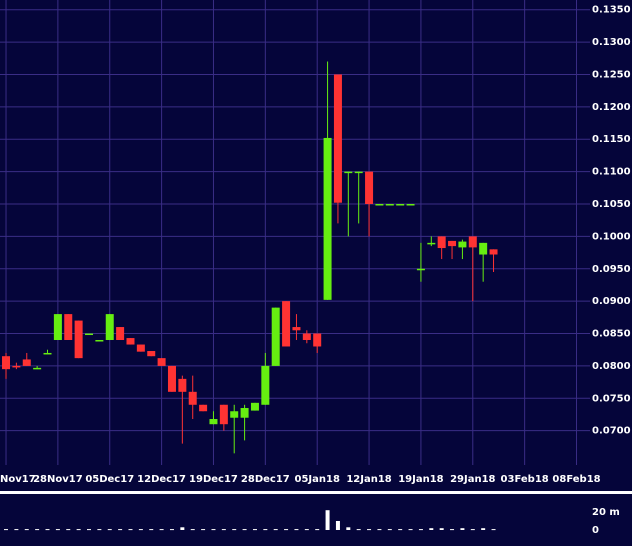 This screenshot has height=546, width=632. What do you see at coordinates (611, 139) in the screenshot?
I see `y-tick-label: 0.1150` at bounding box center [611, 139].